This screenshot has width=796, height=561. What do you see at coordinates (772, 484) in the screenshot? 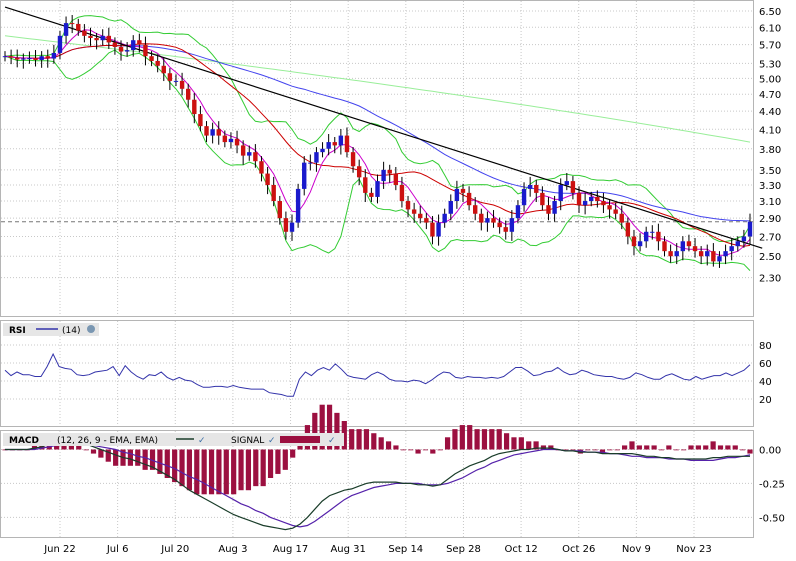
I see `macd-tick-label: -0.25` at bounding box center [772, 484].